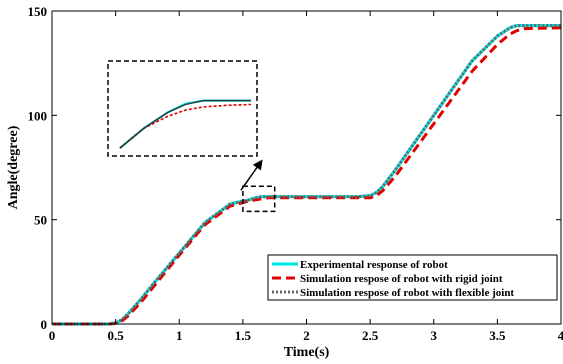 This screenshot has width=563, height=364. What do you see at coordinates (44, 324) in the screenshot?
I see `y-tick-label: 0` at bounding box center [44, 324].